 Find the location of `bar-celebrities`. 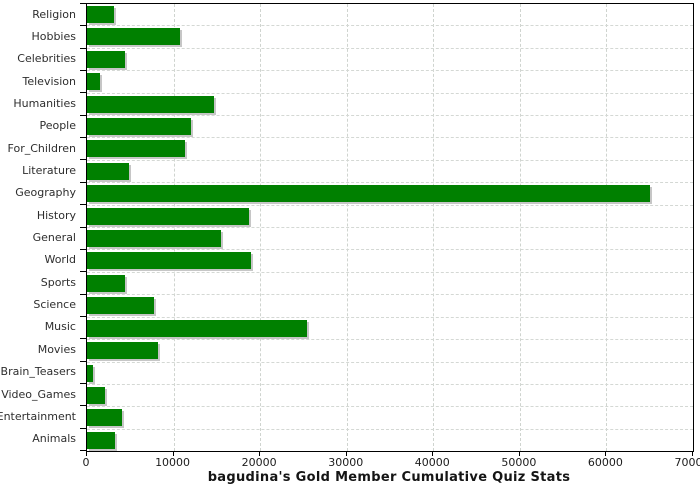

bar-celebrities is located at coordinates (106, 59).